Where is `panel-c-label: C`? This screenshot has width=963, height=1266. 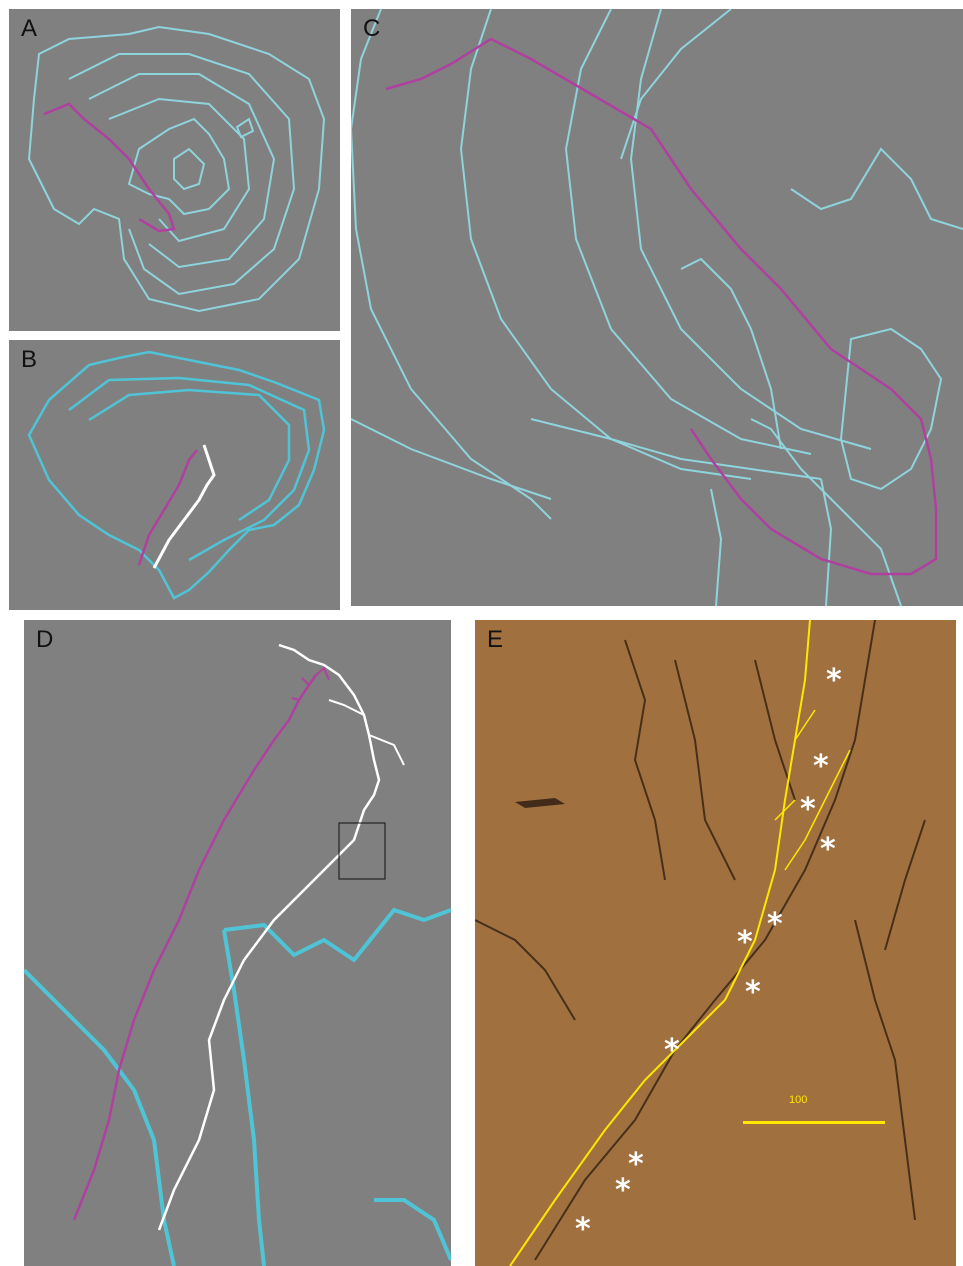
panel-c-label: C is located at coordinates (372, 28).